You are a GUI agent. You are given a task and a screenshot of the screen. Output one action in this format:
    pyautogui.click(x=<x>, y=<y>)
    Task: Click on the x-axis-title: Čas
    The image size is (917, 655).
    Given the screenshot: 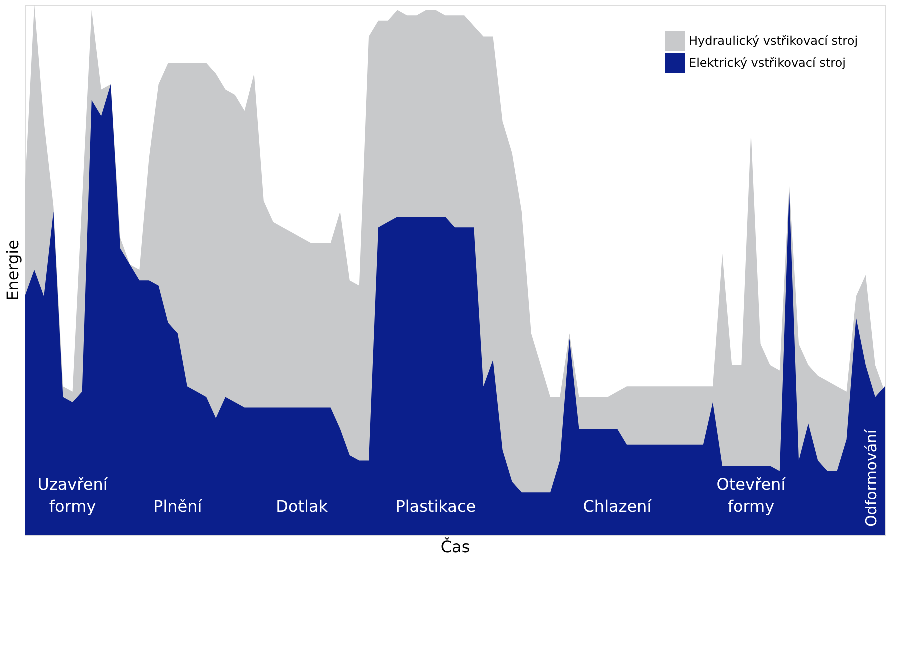 What is the action you would take?
    pyautogui.click(x=455, y=547)
    